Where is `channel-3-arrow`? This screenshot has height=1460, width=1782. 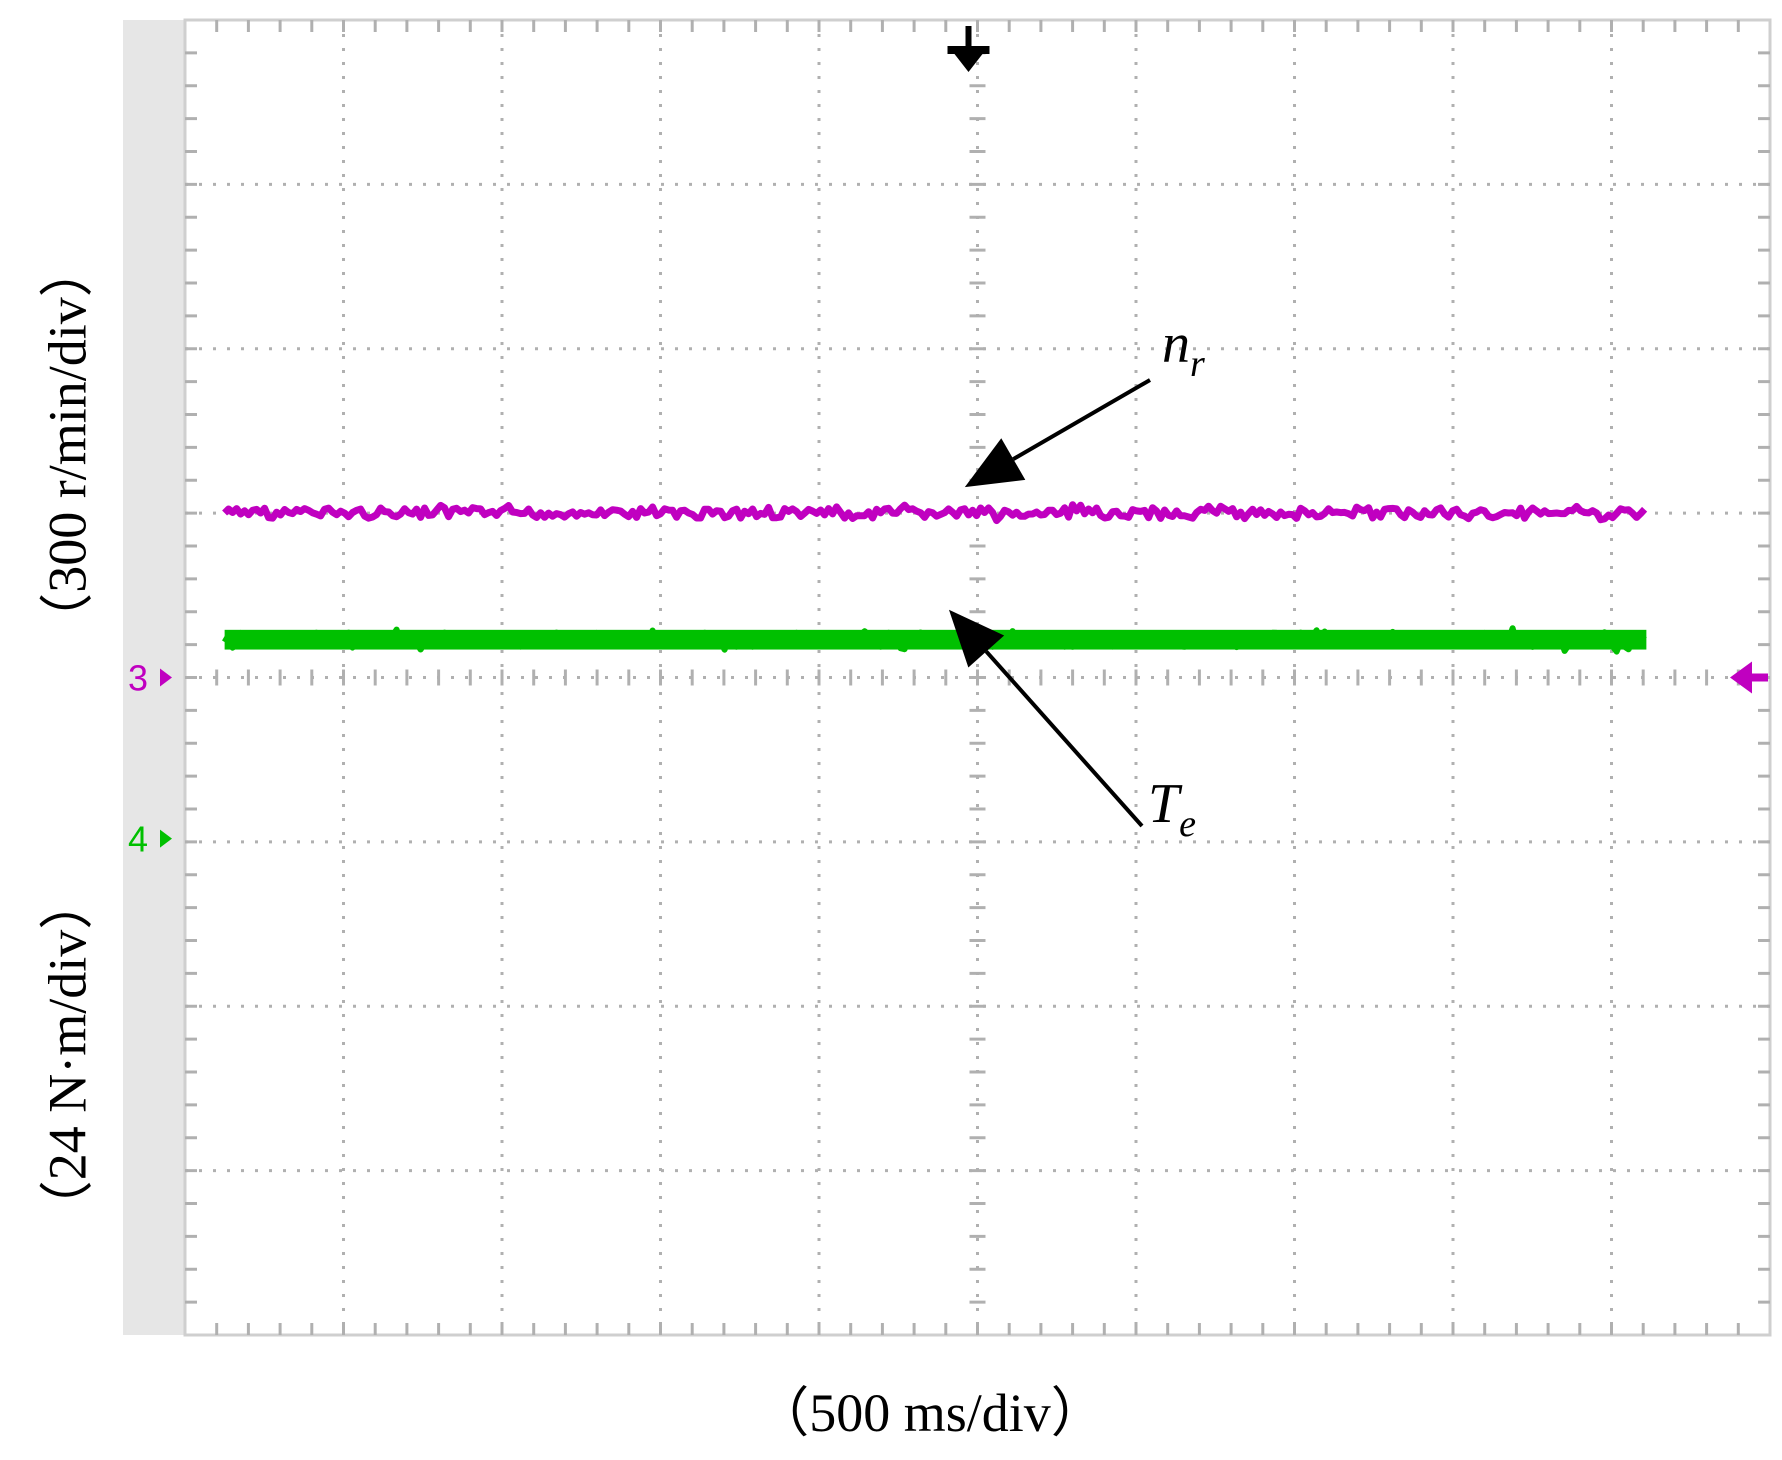 channel-3-arrow is located at coordinates (166, 677).